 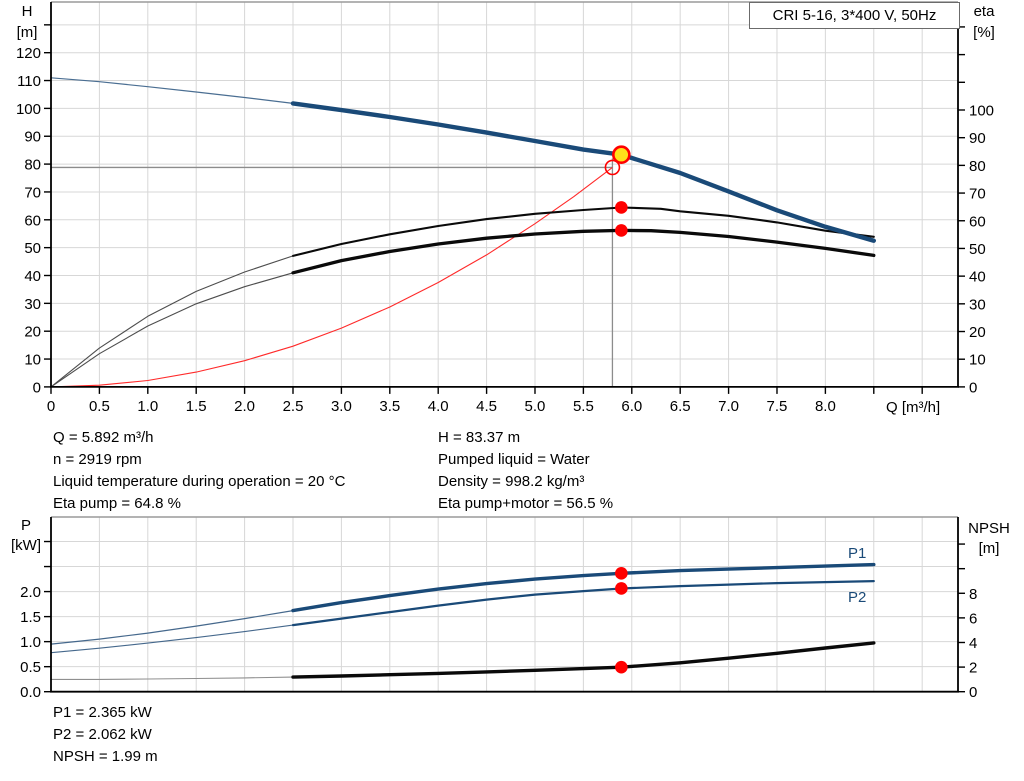 What do you see at coordinates (196, 406) in the screenshot?
I see `x-tick-label: 1.5` at bounding box center [196, 406].